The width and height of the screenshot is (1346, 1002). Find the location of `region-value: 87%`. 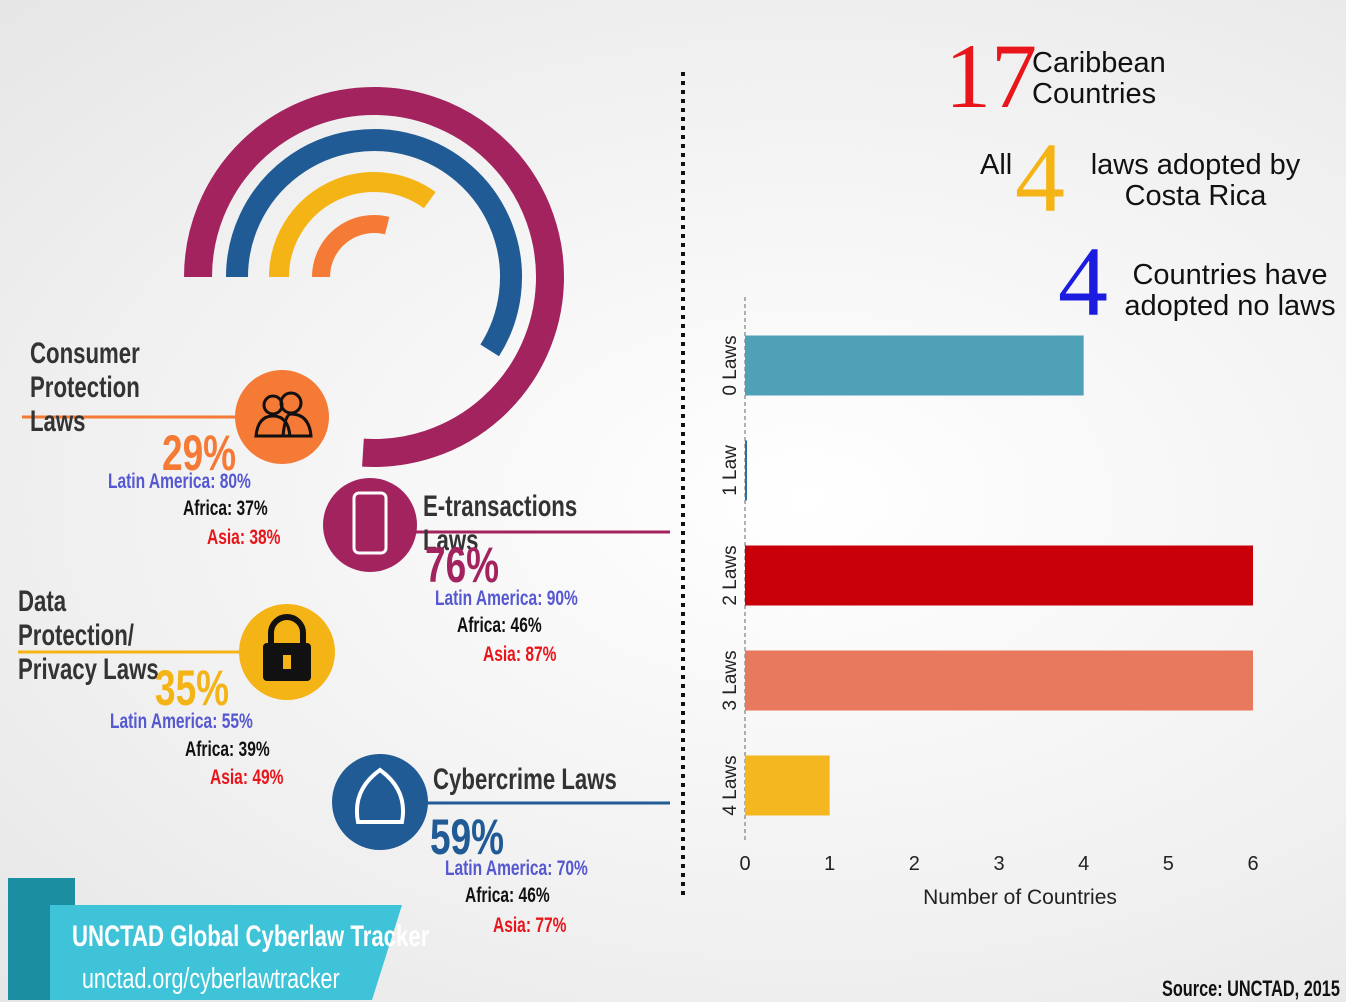

region-value: 87% is located at coordinates (541, 654).